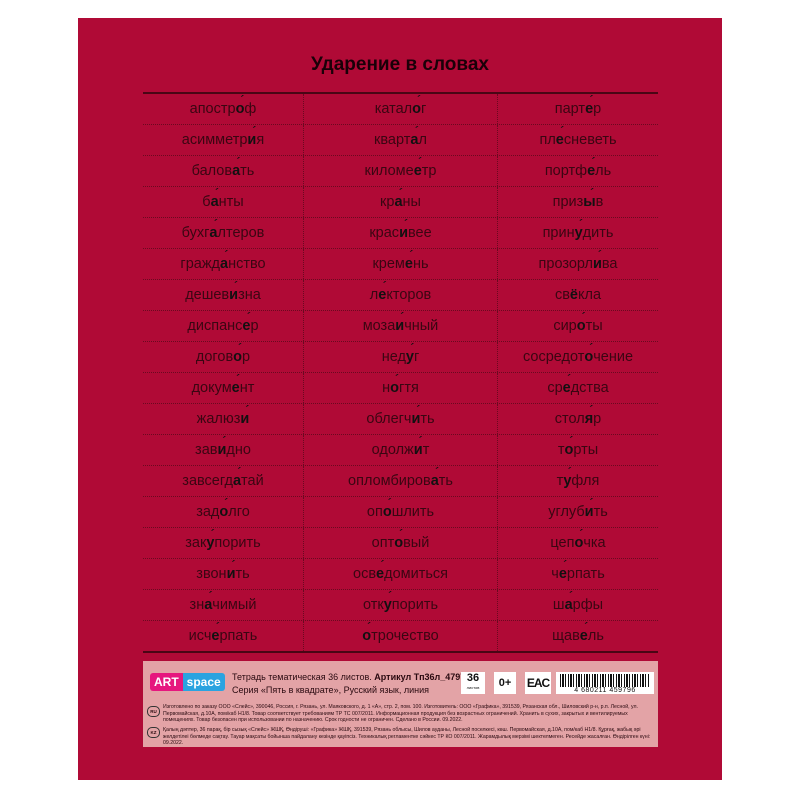 This screenshot has width=800, height=800. I want to click on word-part: кварт, so click(392, 140).